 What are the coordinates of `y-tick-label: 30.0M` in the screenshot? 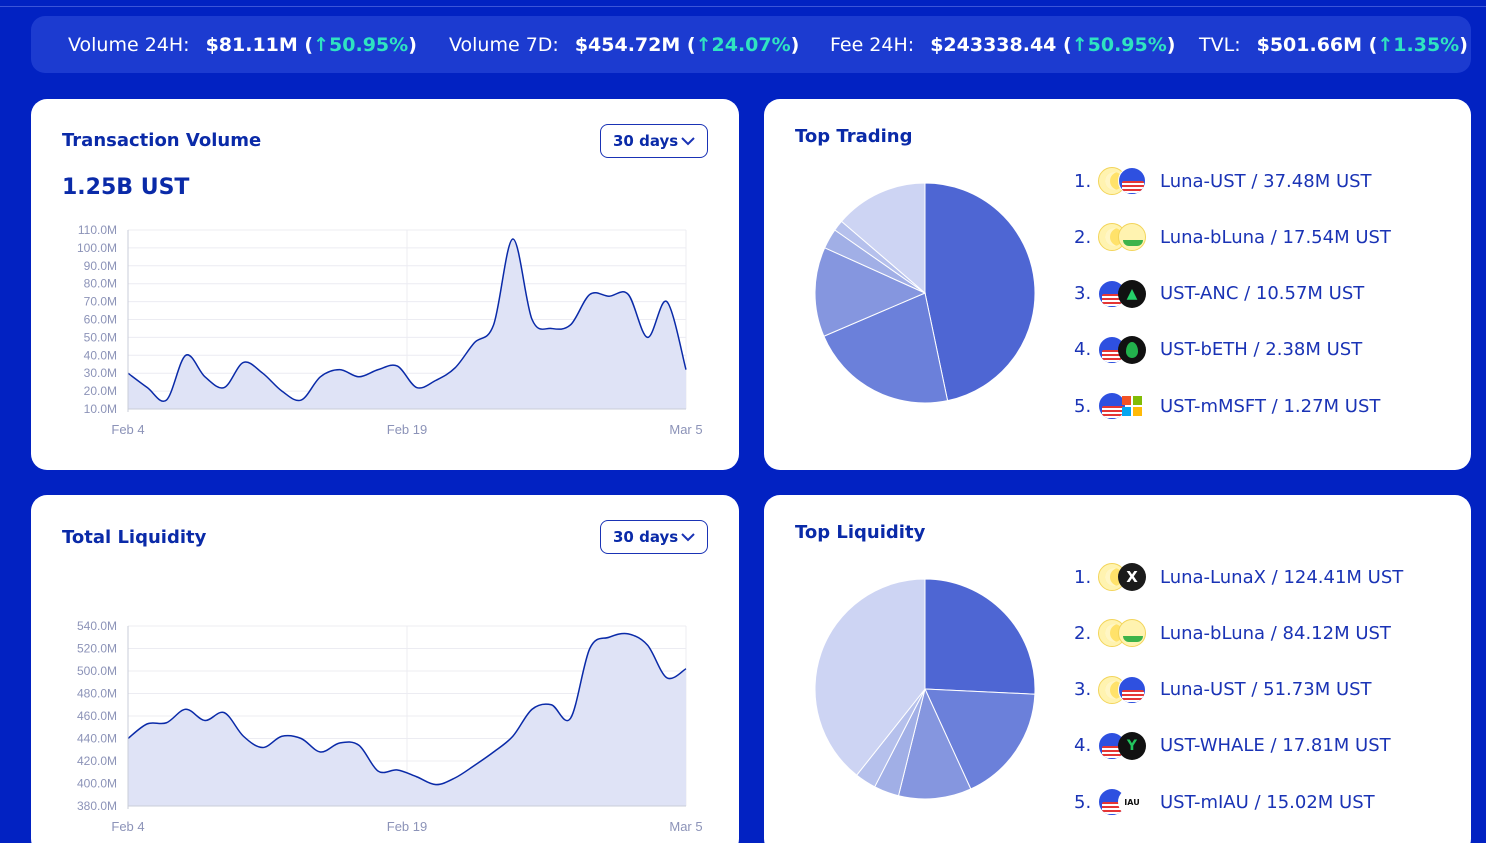 It's located at (100, 373).